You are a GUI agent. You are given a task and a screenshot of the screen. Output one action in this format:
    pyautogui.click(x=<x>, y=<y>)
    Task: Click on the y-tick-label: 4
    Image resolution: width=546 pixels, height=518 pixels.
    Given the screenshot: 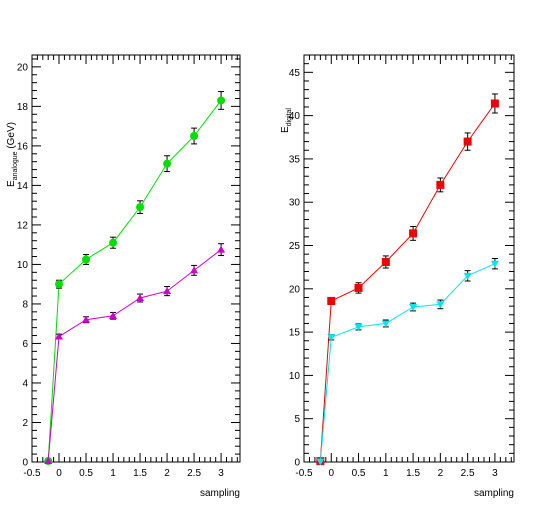 What is the action you would take?
    pyautogui.click(x=25, y=383)
    